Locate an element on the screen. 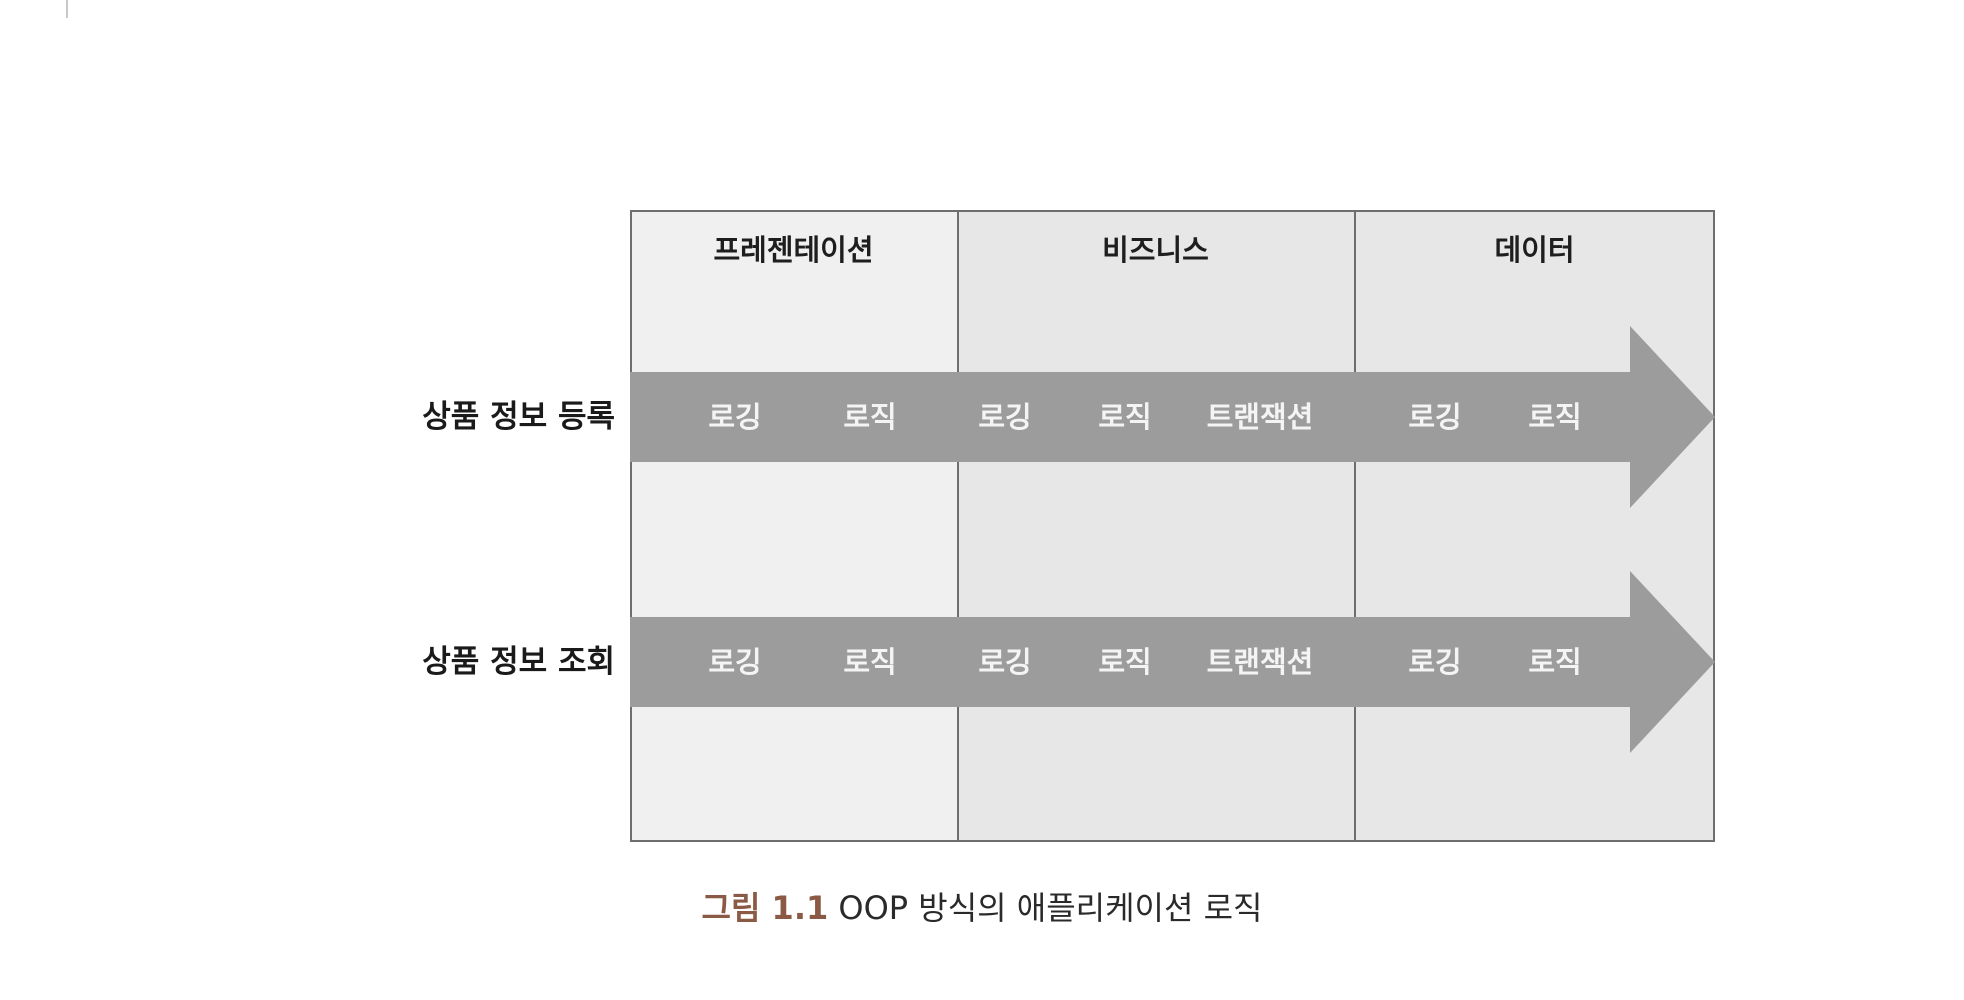 This screenshot has width=1964, height=1000. figure-number: 그림 1.1 is located at coordinates (765, 908).